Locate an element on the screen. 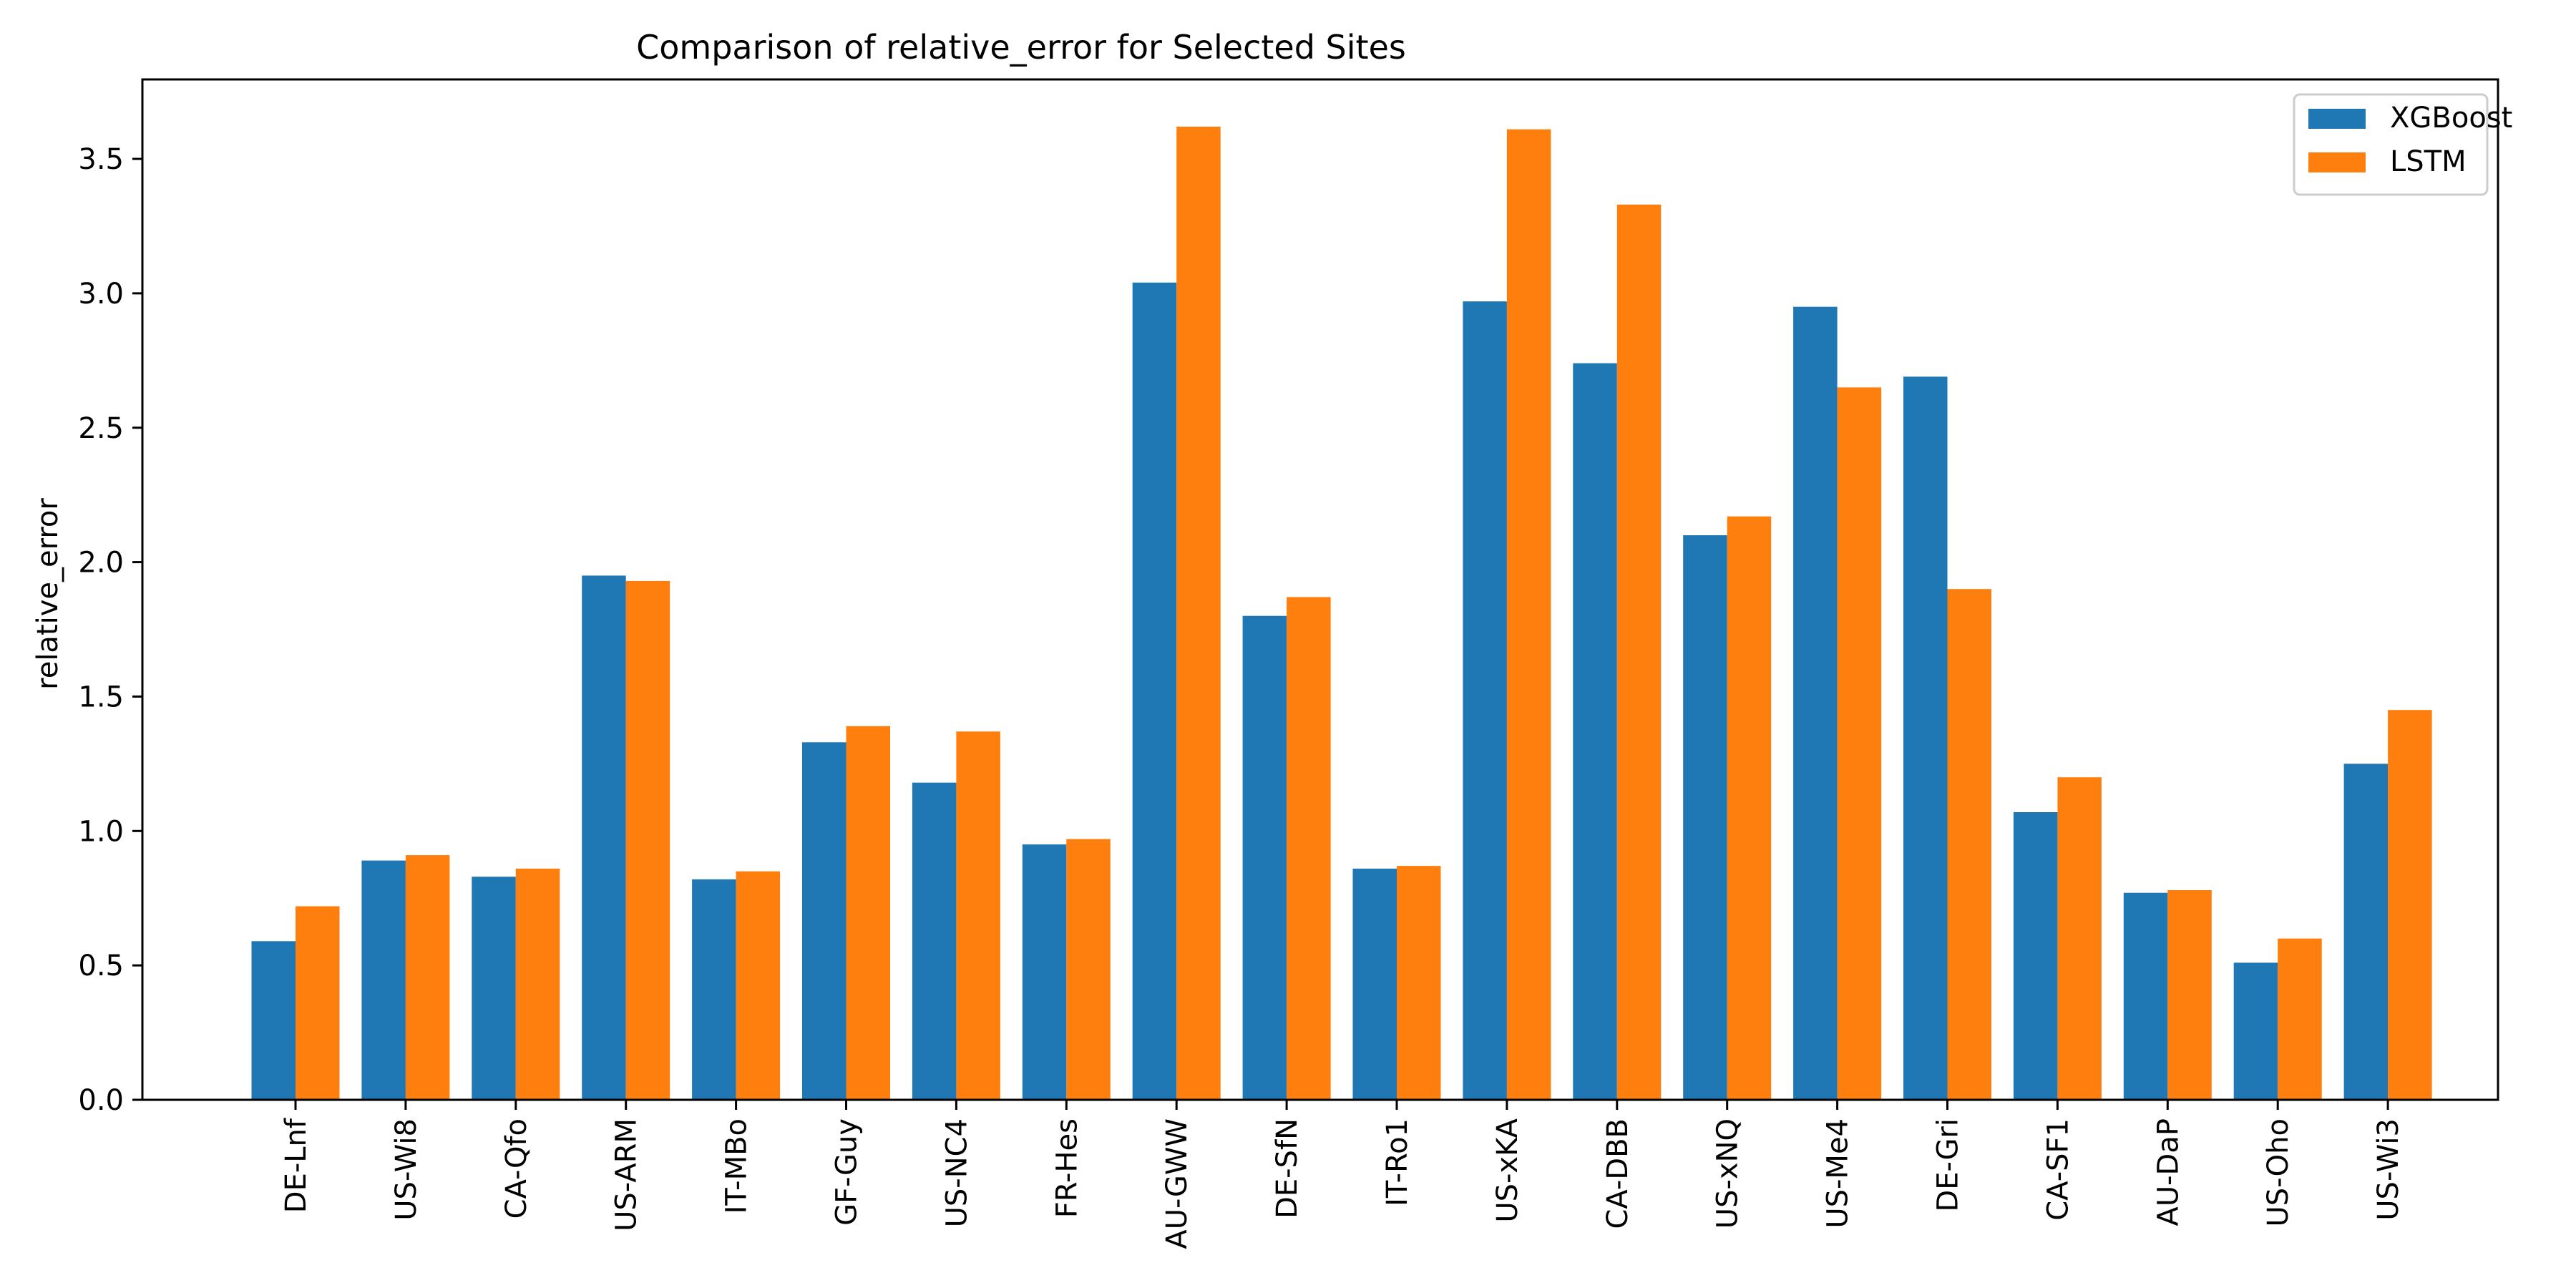 Image resolution: width=2576 pixels, height=1288 pixels. bar-lstm-us-xnq is located at coordinates (1749, 808).